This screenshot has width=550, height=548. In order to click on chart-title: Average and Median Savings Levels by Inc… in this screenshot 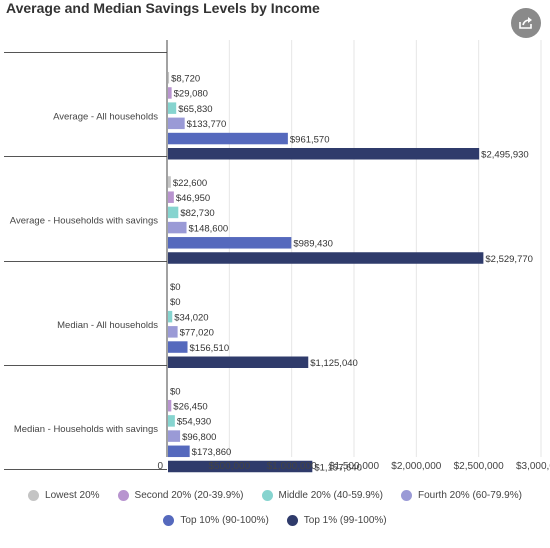, I will do `click(163, 8)`.